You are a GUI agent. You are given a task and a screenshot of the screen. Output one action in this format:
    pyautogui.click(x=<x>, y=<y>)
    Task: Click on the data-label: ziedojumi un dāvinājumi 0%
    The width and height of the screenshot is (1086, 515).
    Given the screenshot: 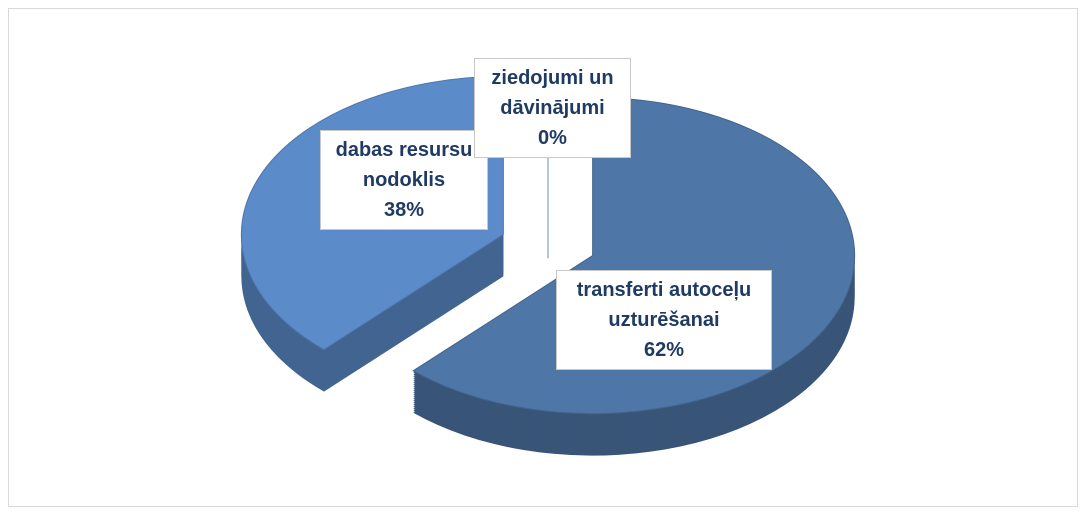 What is the action you would take?
    pyautogui.click(x=552, y=108)
    